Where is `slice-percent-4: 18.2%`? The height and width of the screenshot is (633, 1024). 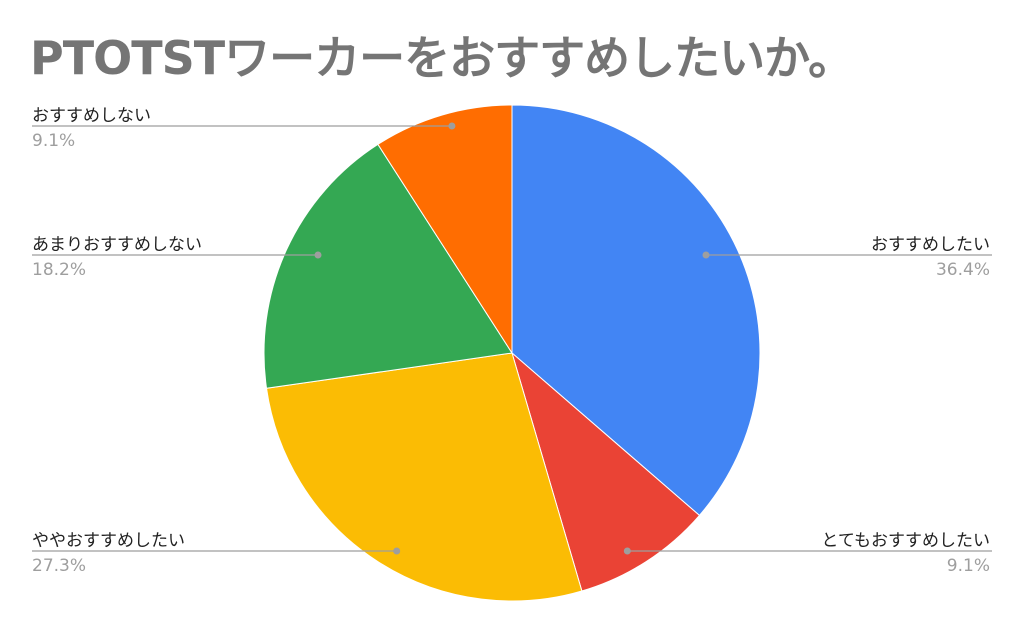 slice-percent-4: 18.2% is located at coordinates (59, 270).